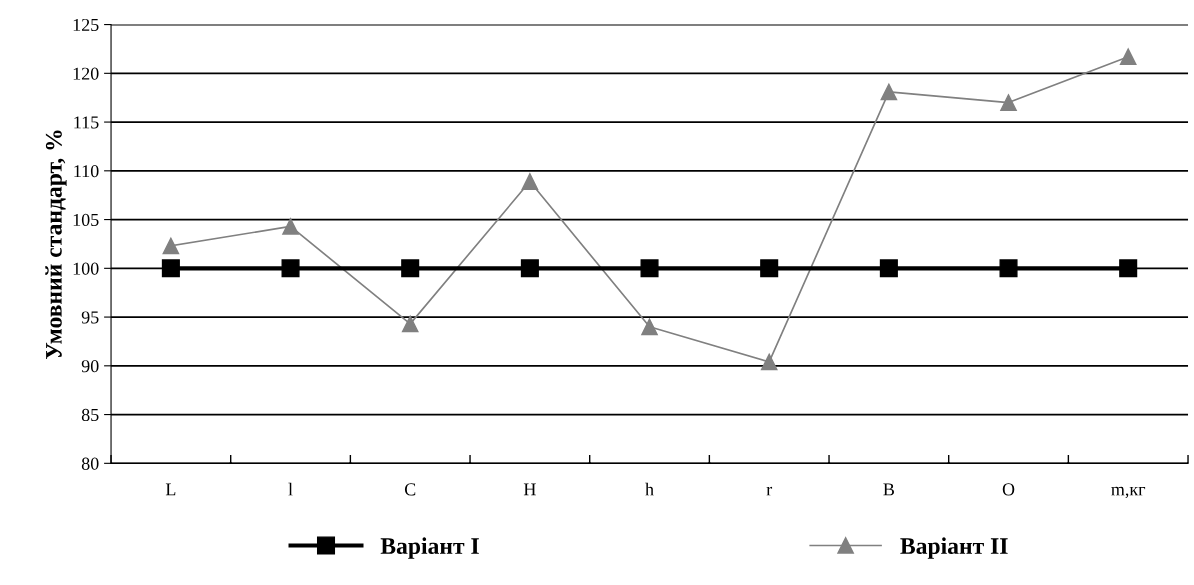  I want to click on legend-label: Варіант I, so click(429, 548).